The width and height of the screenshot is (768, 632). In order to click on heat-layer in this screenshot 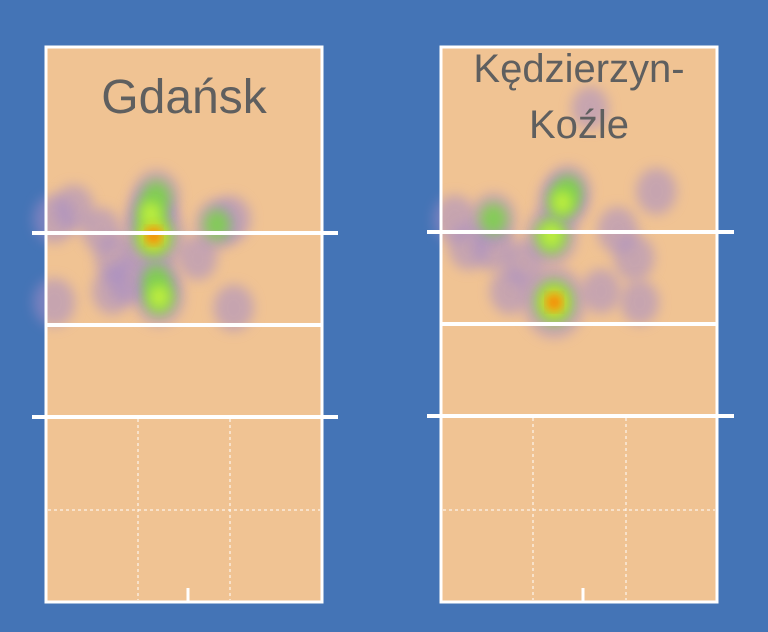, I will do `click(555, 212)`.